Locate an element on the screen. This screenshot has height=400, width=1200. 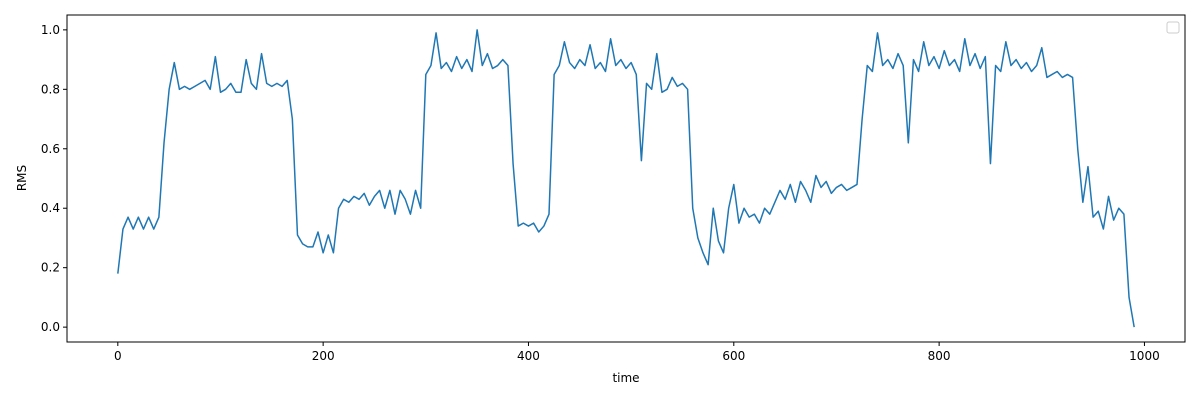
x-tick-label: 200 is located at coordinates (323, 356).